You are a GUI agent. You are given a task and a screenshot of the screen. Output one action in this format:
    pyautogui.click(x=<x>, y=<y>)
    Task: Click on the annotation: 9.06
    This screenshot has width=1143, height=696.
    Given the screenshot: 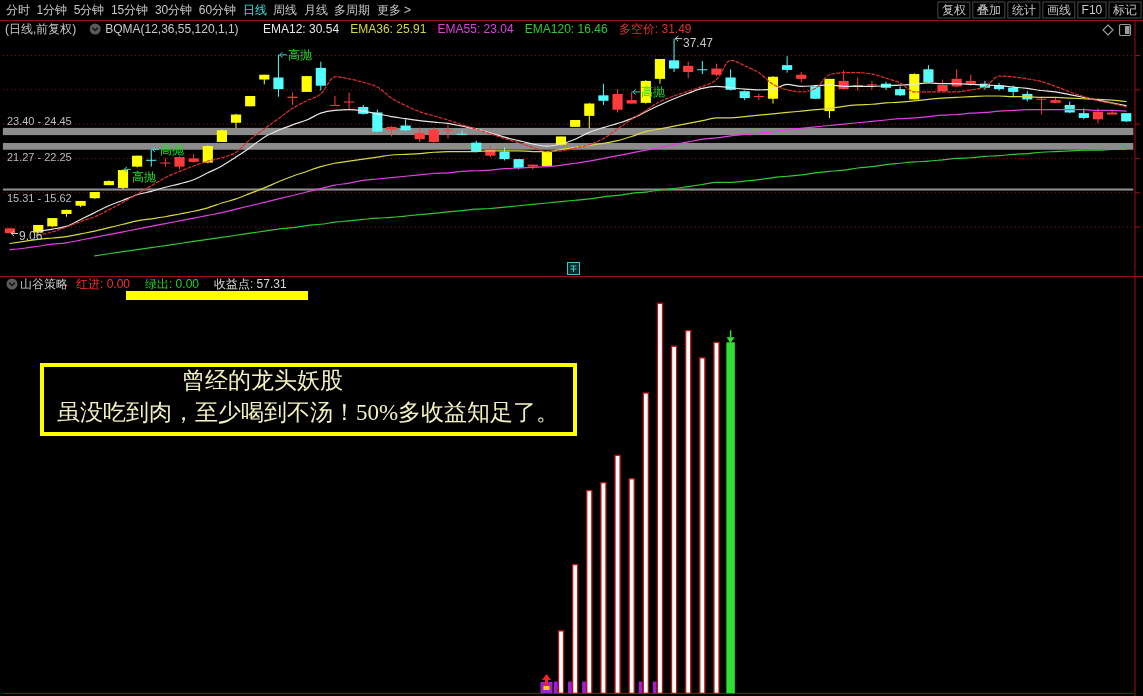 What is the action you would take?
    pyautogui.click(x=31, y=235)
    